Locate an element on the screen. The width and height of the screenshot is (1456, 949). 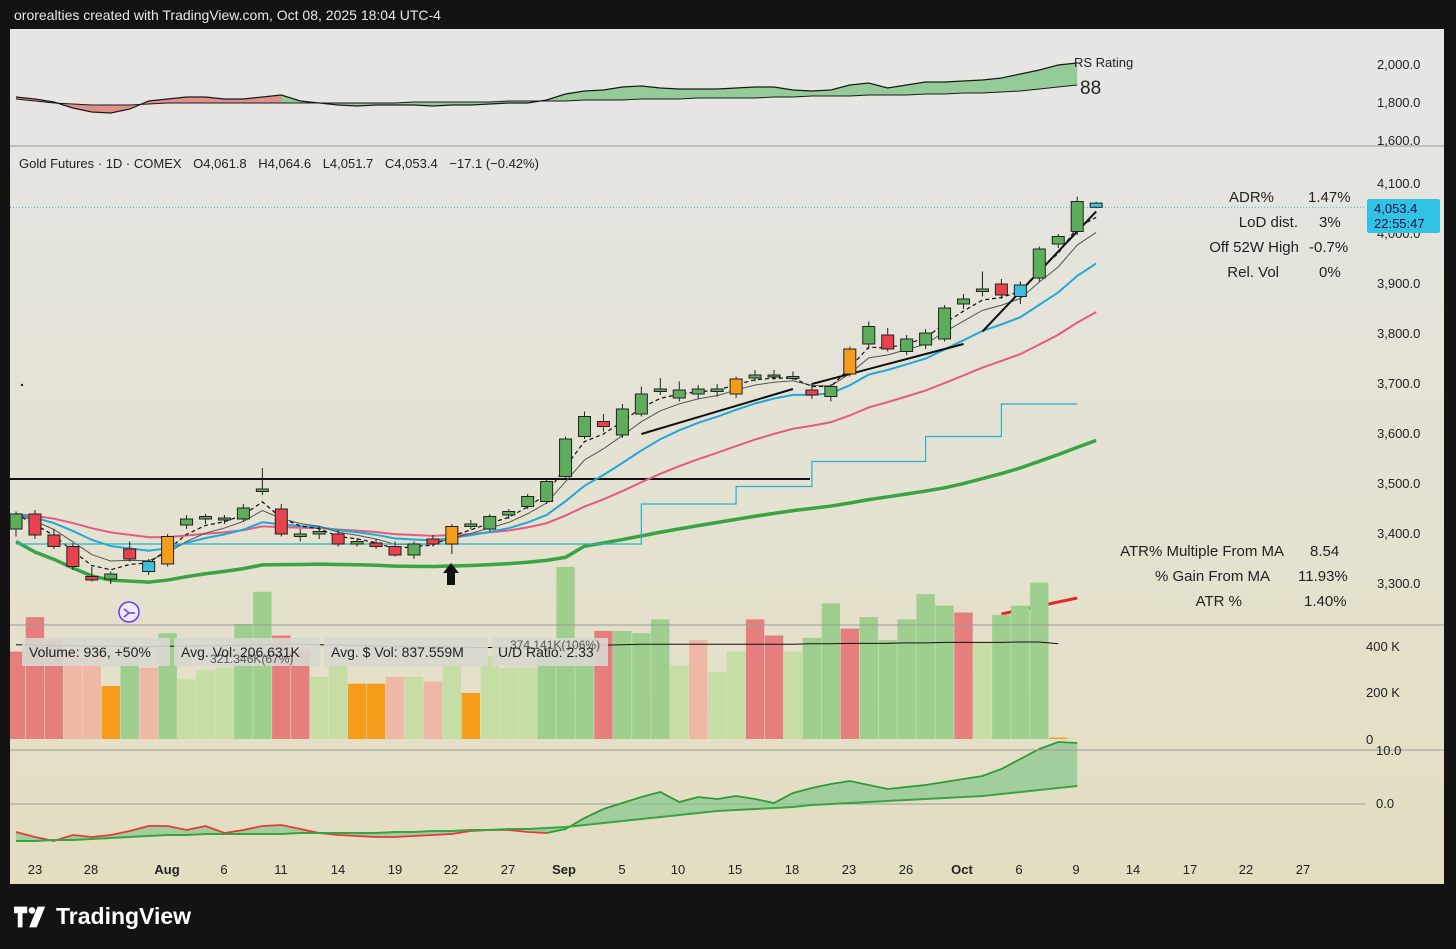
rs-axis-tick-2000: 2,000.0 is located at coordinates (1398, 64).